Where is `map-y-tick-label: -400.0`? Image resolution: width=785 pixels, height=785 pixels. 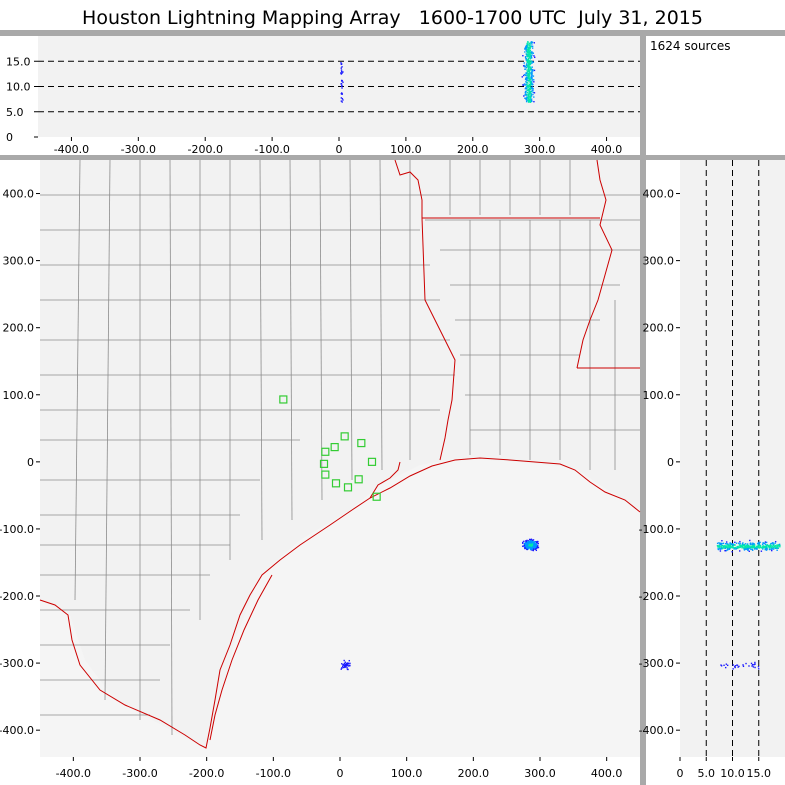 map-y-tick-label: -400.0 is located at coordinates (17, 730).